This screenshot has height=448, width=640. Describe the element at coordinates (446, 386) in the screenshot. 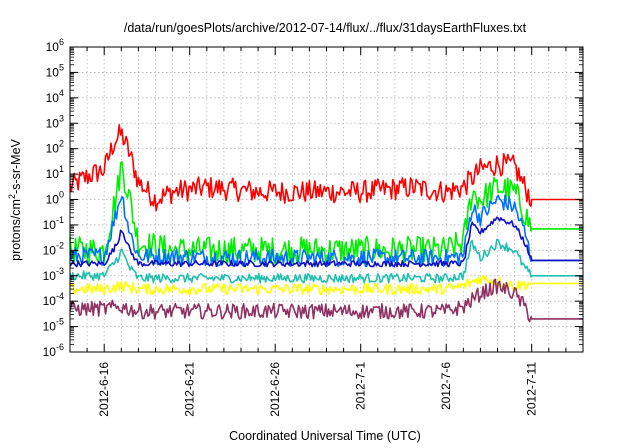

I see `x-tick-label: 2012-7-6` at that location.